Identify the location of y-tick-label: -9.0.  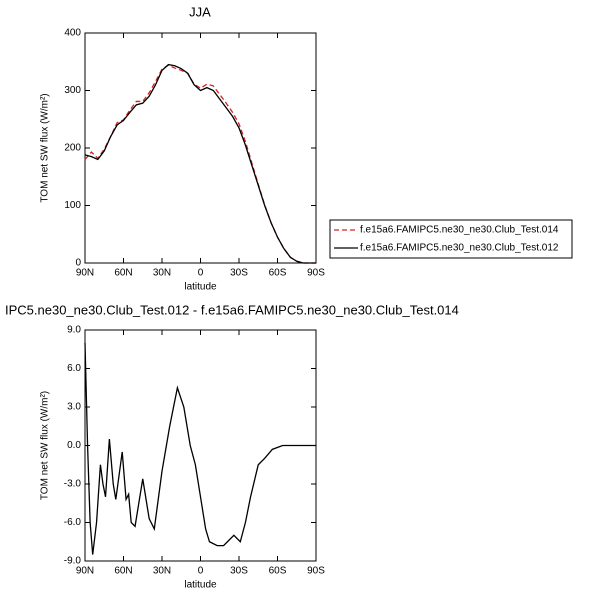
(73, 561).